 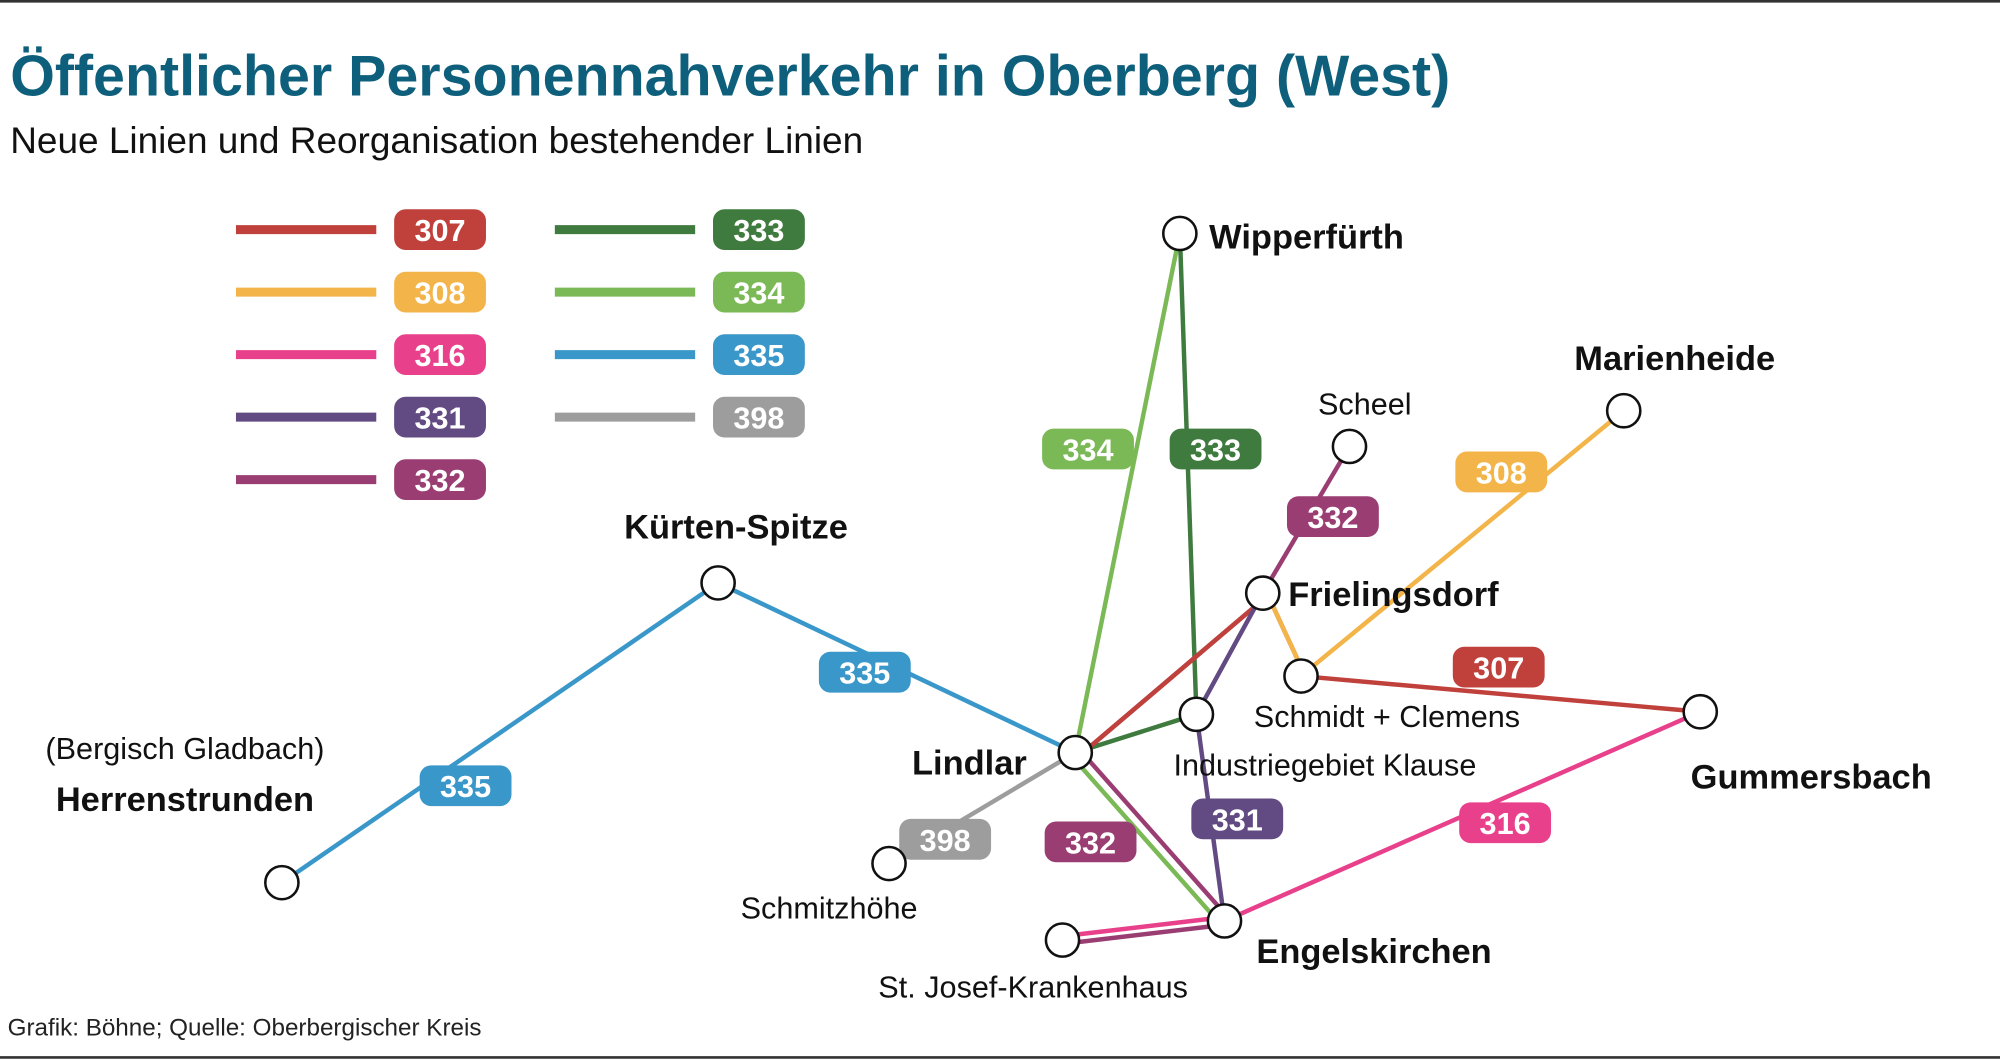 I want to click on legend-label: 398, so click(x=758, y=419).